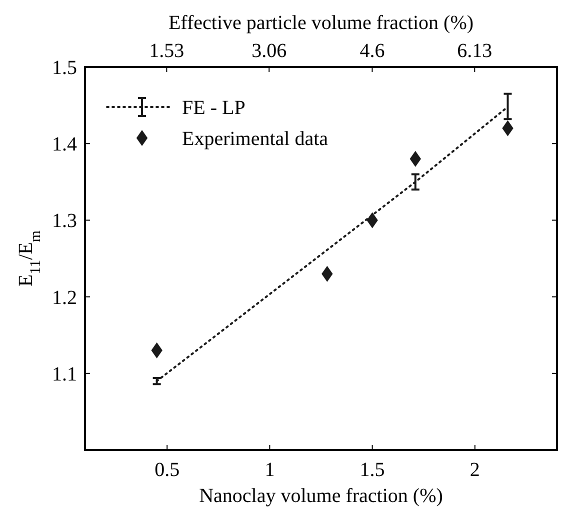  I want to click on x2-tick-label: 1.53, so click(166, 51).